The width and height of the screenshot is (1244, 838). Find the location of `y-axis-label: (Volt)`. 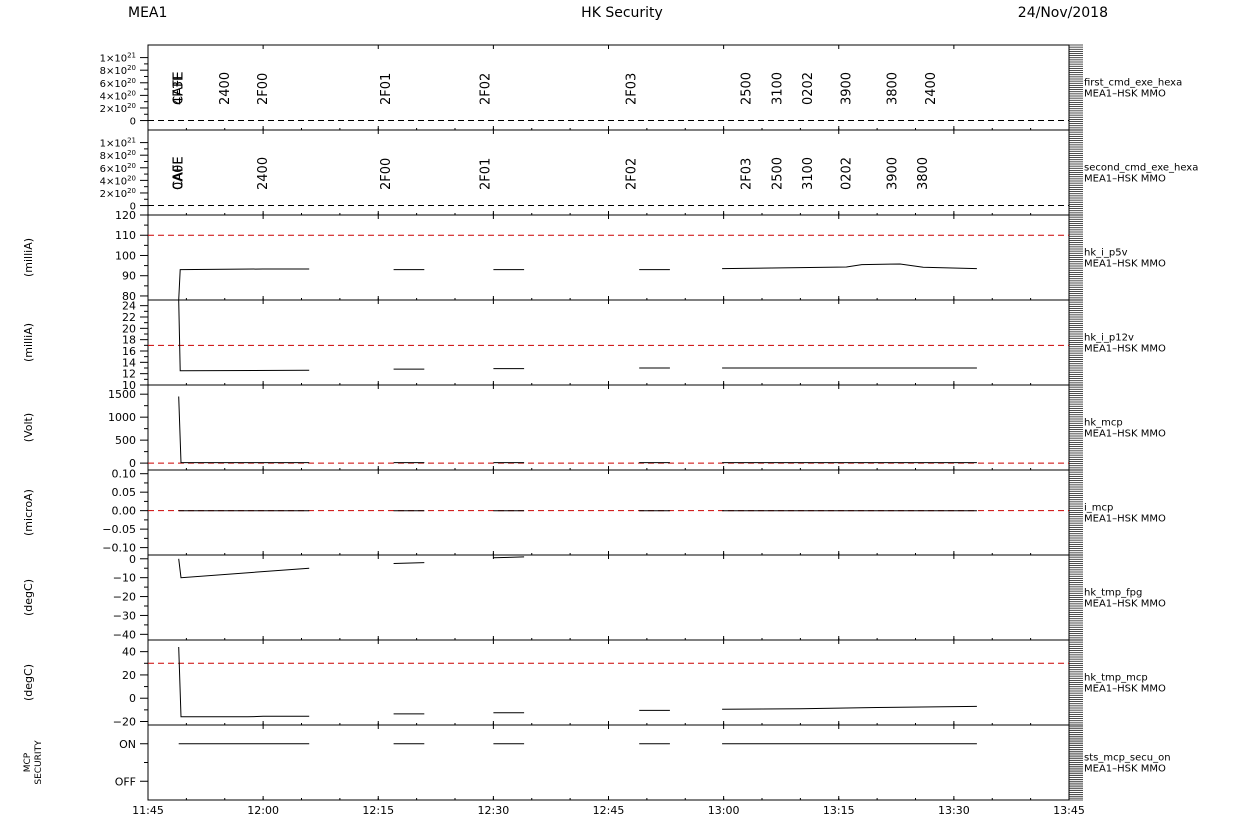

y-axis-label: (Volt) is located at coordinates (28, 427).